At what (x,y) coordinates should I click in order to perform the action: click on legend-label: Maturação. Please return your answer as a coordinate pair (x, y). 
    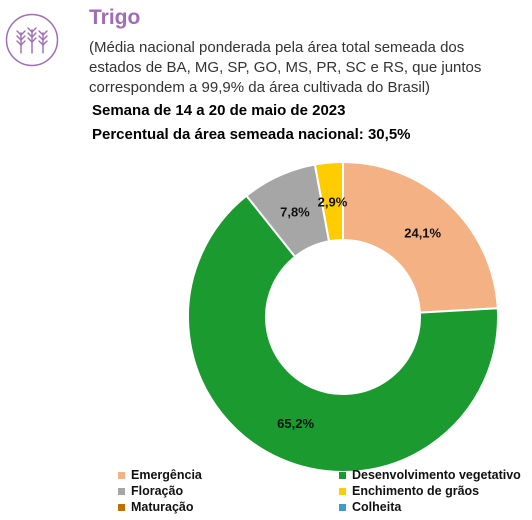
    Looking at the image, I should click on (162, 507).